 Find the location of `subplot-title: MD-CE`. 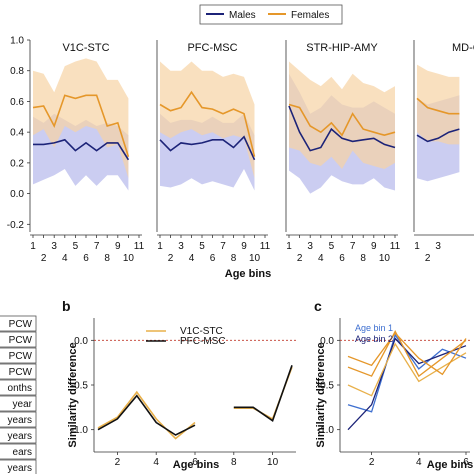

subplot-title: MD-CE is located at coordinates (463, 48).